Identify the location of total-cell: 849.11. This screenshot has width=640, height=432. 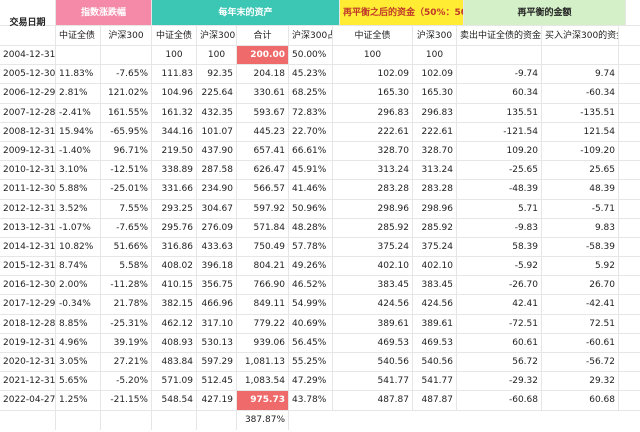
(263, 304).